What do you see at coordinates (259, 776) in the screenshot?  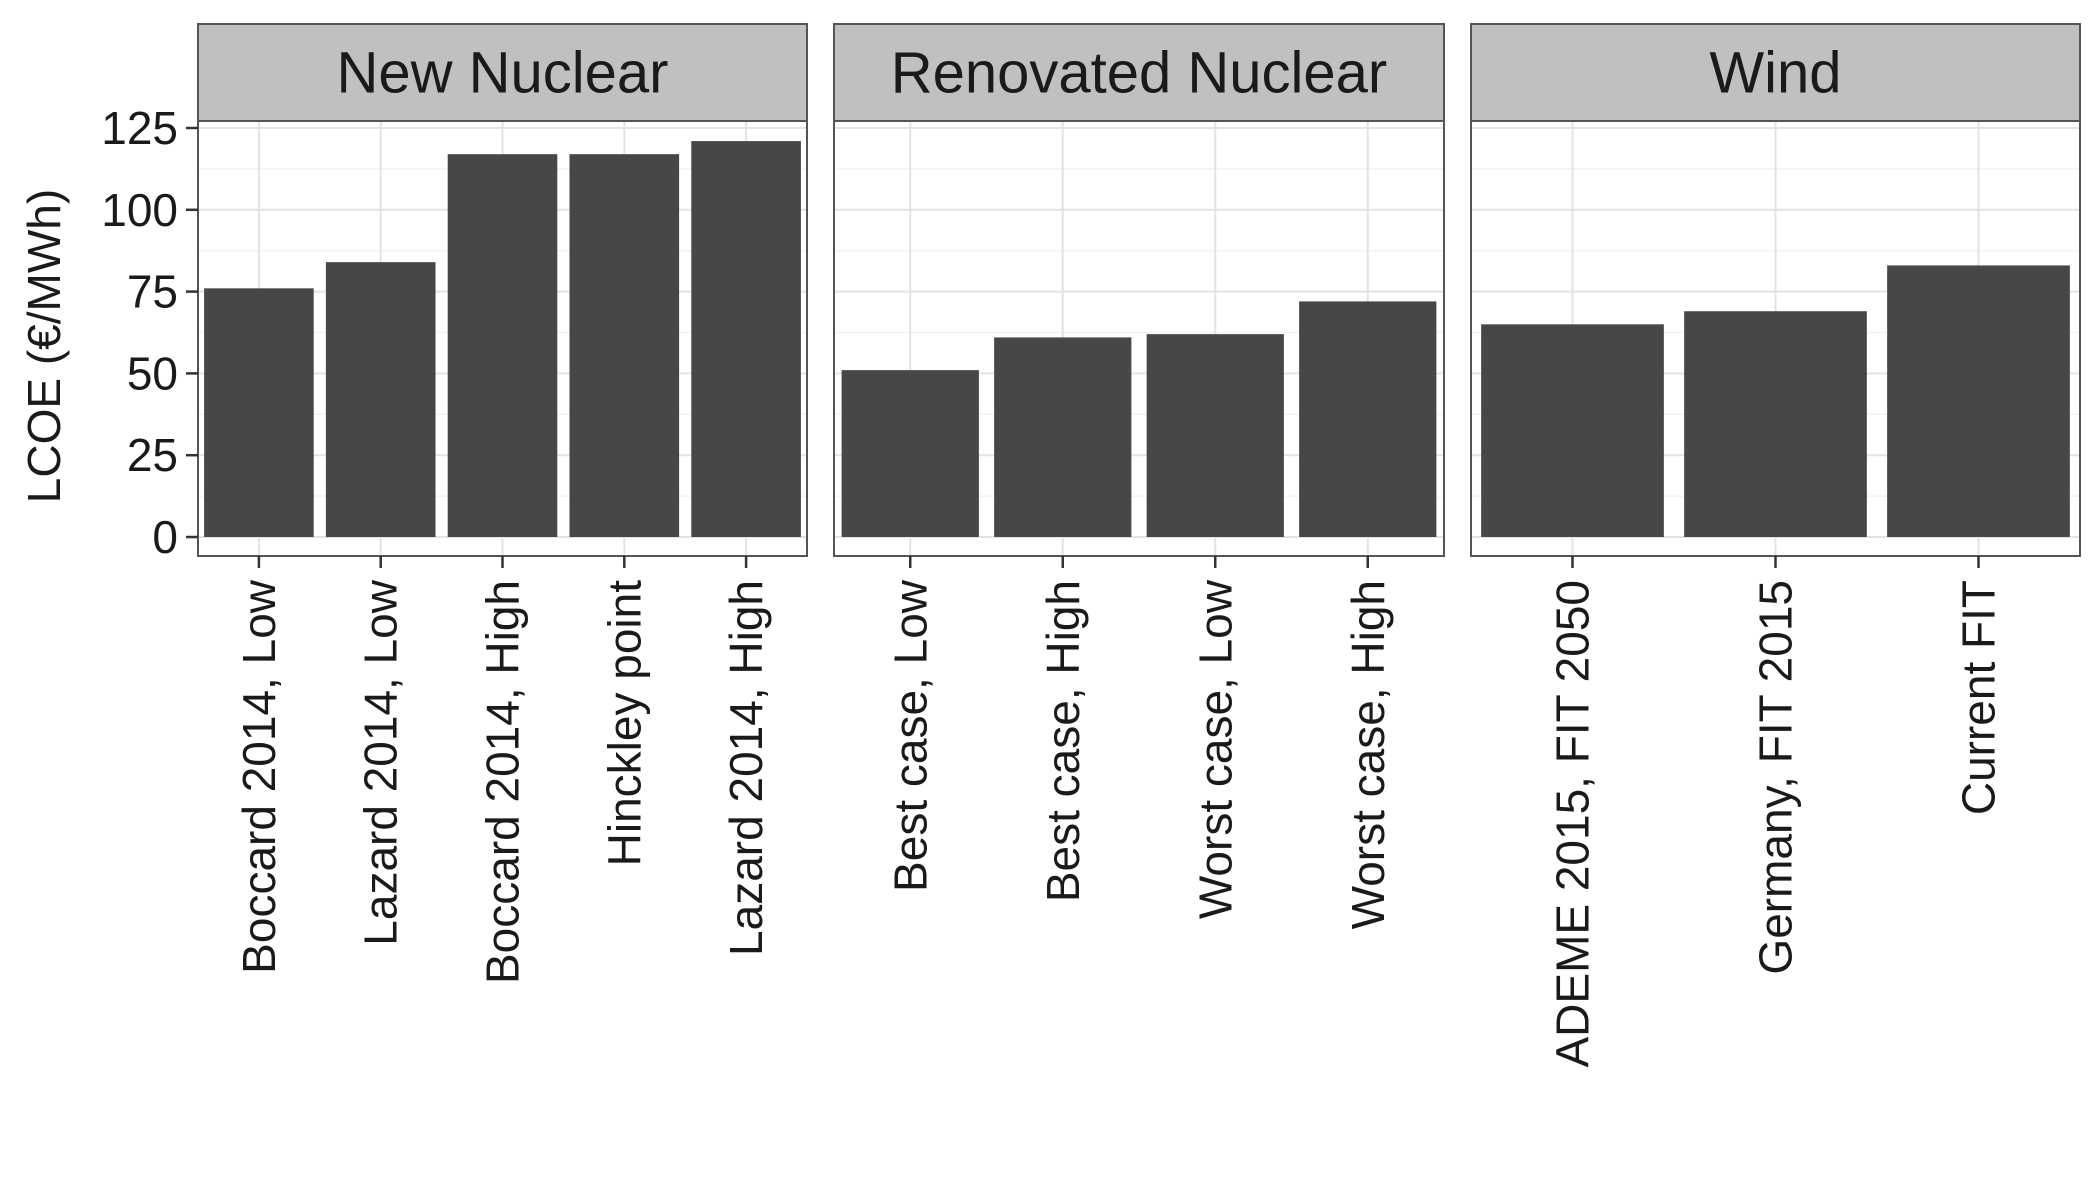 I see `x-tick-label: Boccard 2014, Low` at bounding box center [259, 776].